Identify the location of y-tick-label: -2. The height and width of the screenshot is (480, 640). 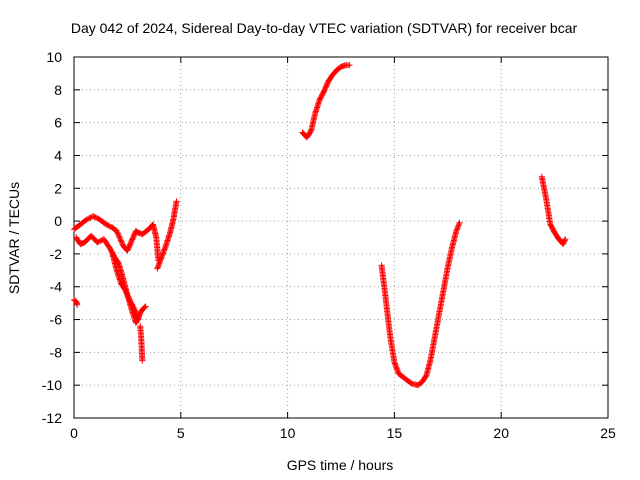
(56, 254).